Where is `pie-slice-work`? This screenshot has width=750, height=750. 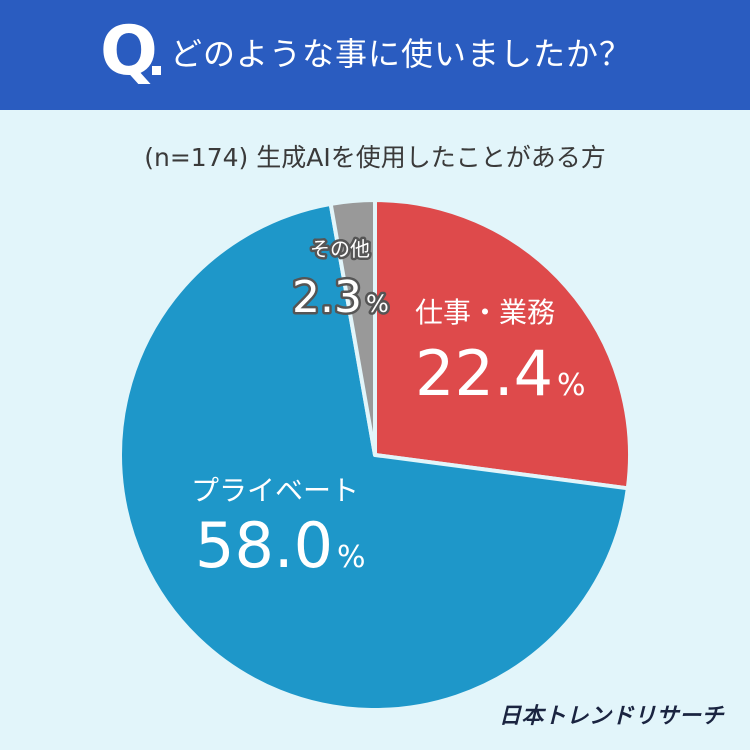 pie-slice-work is located at coordinates (502, 344).